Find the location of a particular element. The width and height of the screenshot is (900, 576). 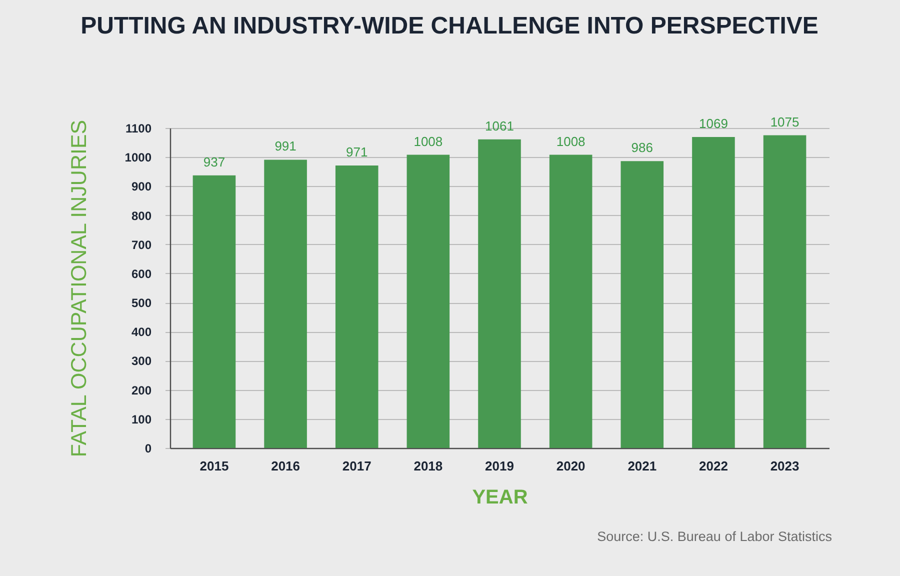

x-axis-title: YEAR is located at coordinates (500, 497).